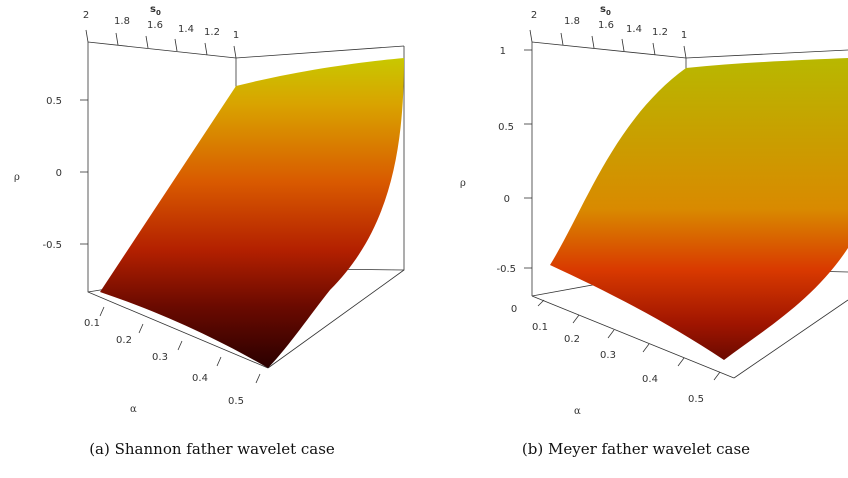 This screenshot has width=848, height=478. I want to click on z-ticks-a: 0.5 0 -0.5, so click(65, 173).